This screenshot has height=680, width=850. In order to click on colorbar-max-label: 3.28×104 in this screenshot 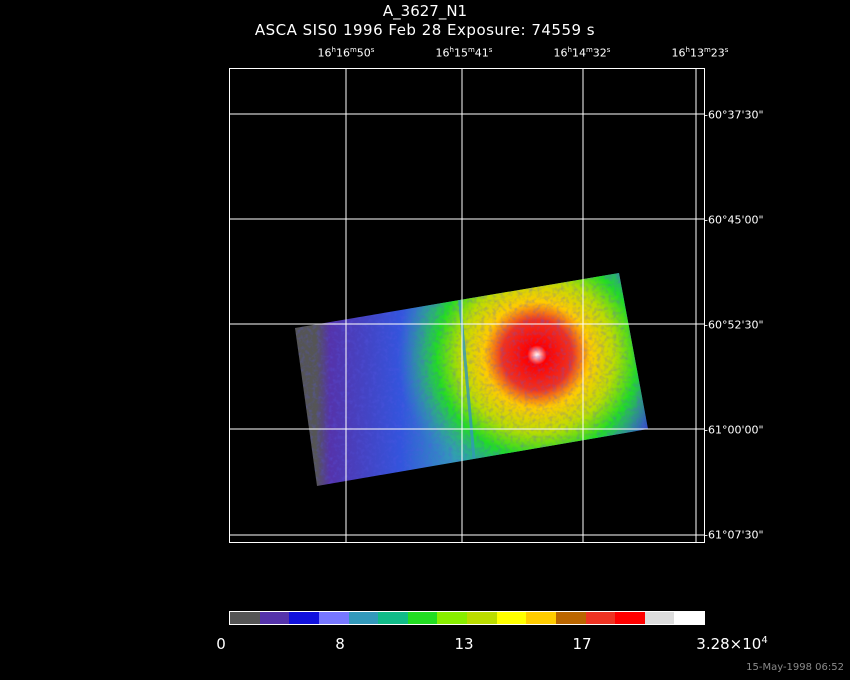, I will do `click(732, 644)`.